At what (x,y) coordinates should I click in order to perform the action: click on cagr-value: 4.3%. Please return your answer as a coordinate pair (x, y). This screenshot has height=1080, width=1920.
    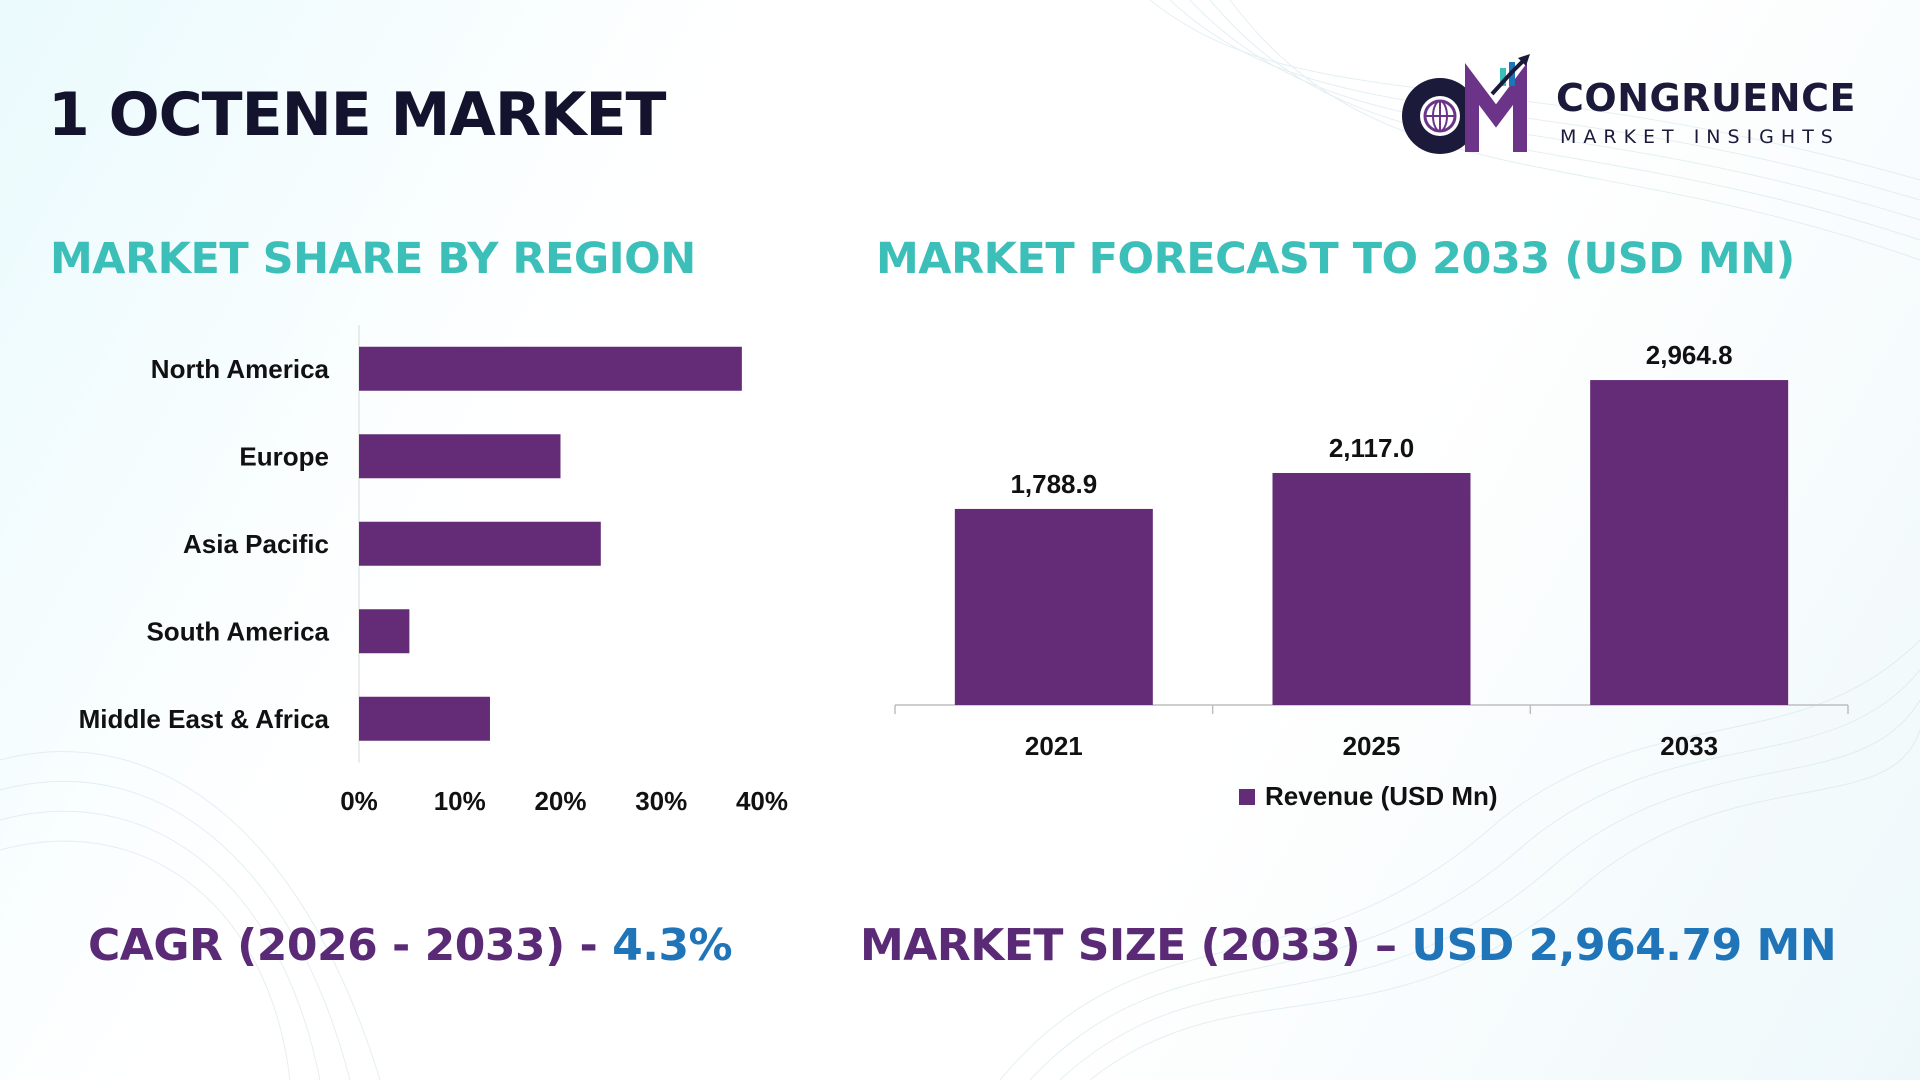
    Looking at the image, I should click on (672, 945).